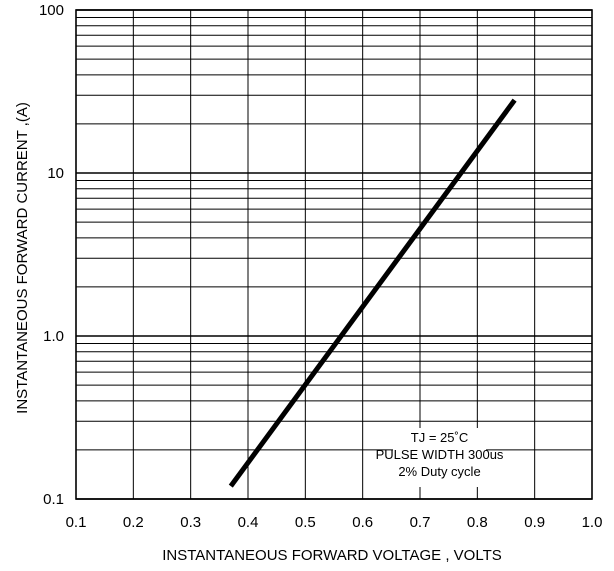  I want to click on x-tick-label: 0.4, so click(248, 522).